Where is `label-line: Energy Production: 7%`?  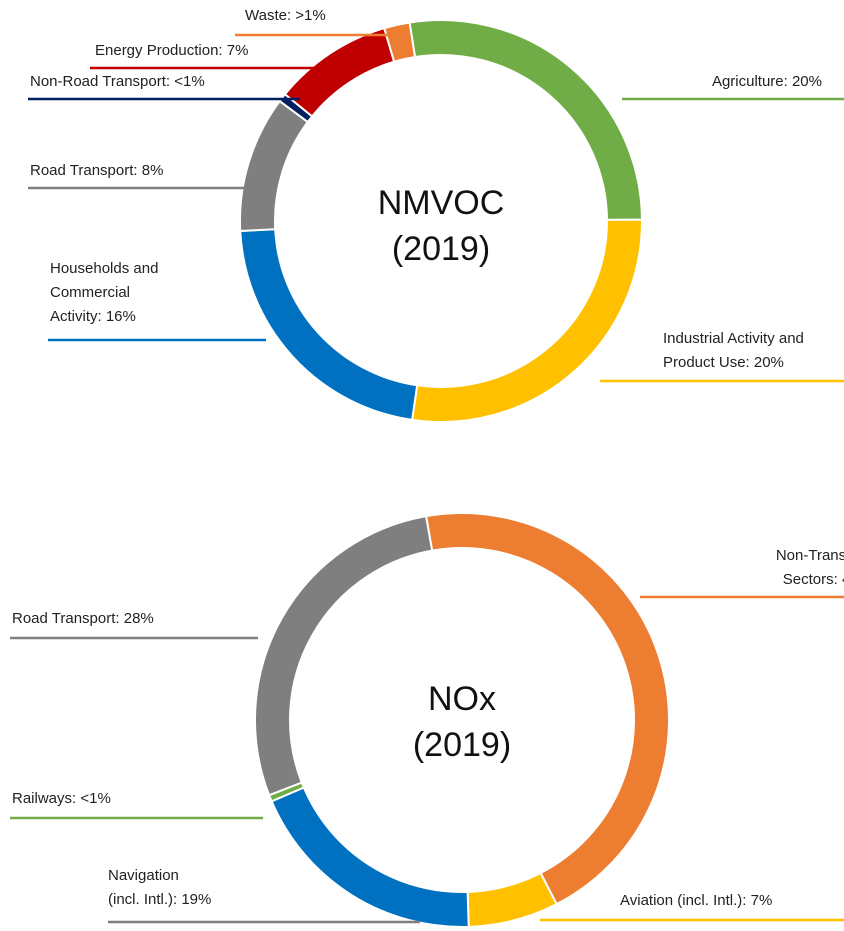 label-line: Energy Production: 7% is located at coordinates (171, 50).